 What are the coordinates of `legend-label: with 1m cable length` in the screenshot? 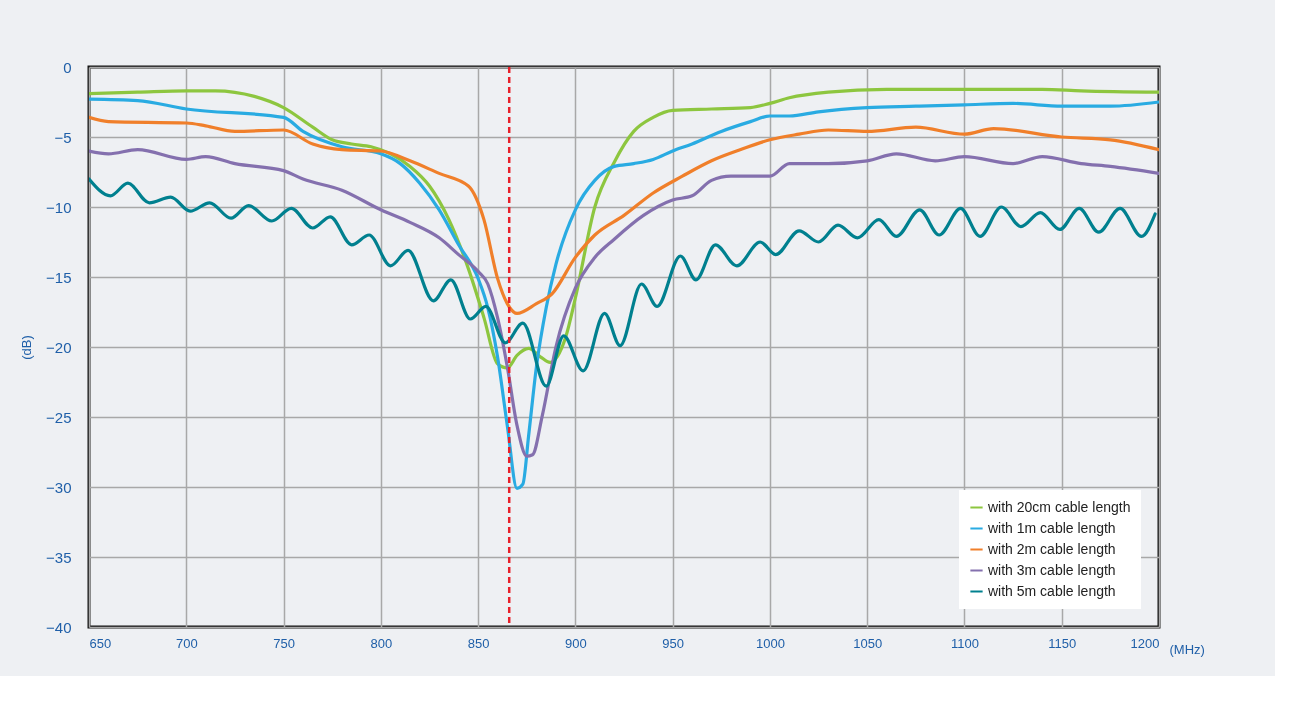 It's located at (1051, 527).